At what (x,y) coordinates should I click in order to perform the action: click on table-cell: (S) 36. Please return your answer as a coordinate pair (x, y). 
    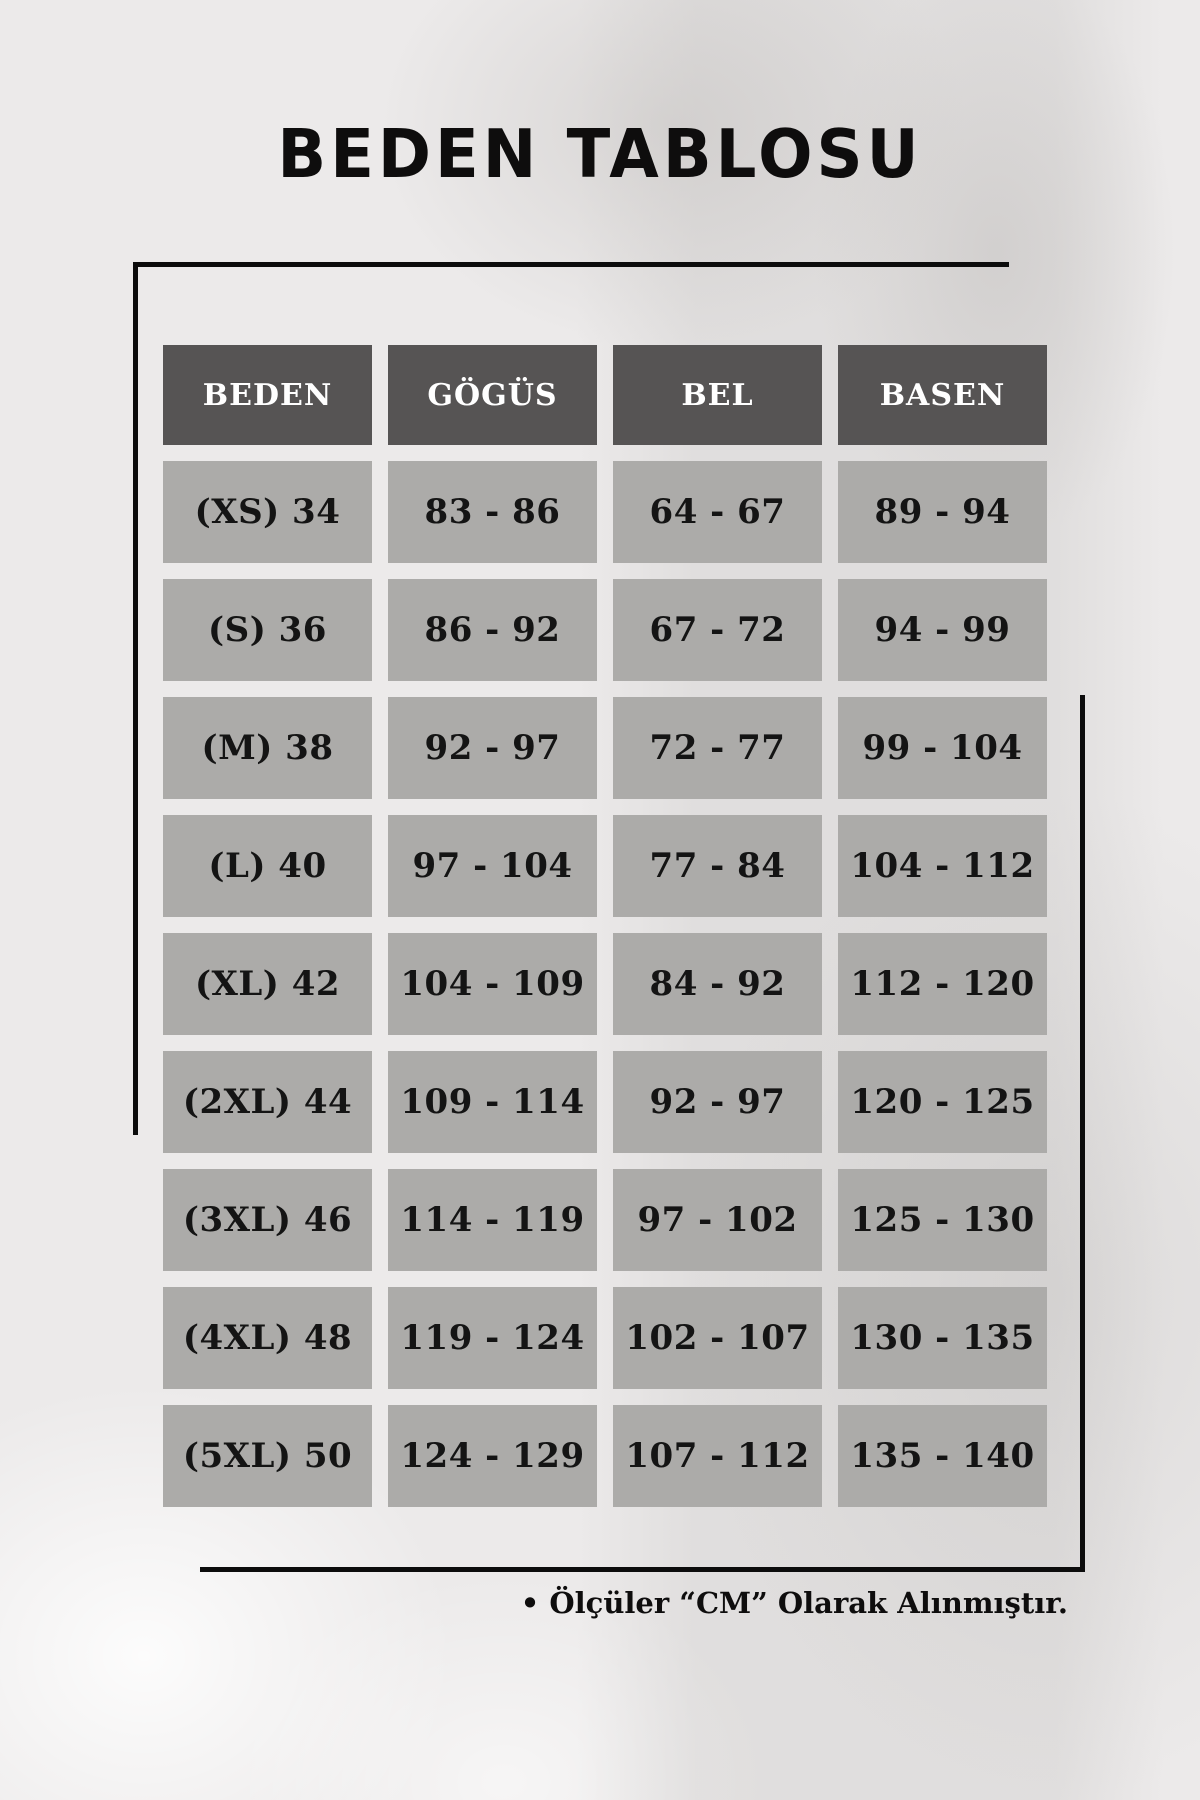
    Looking at the image, I should click on (267, 630).